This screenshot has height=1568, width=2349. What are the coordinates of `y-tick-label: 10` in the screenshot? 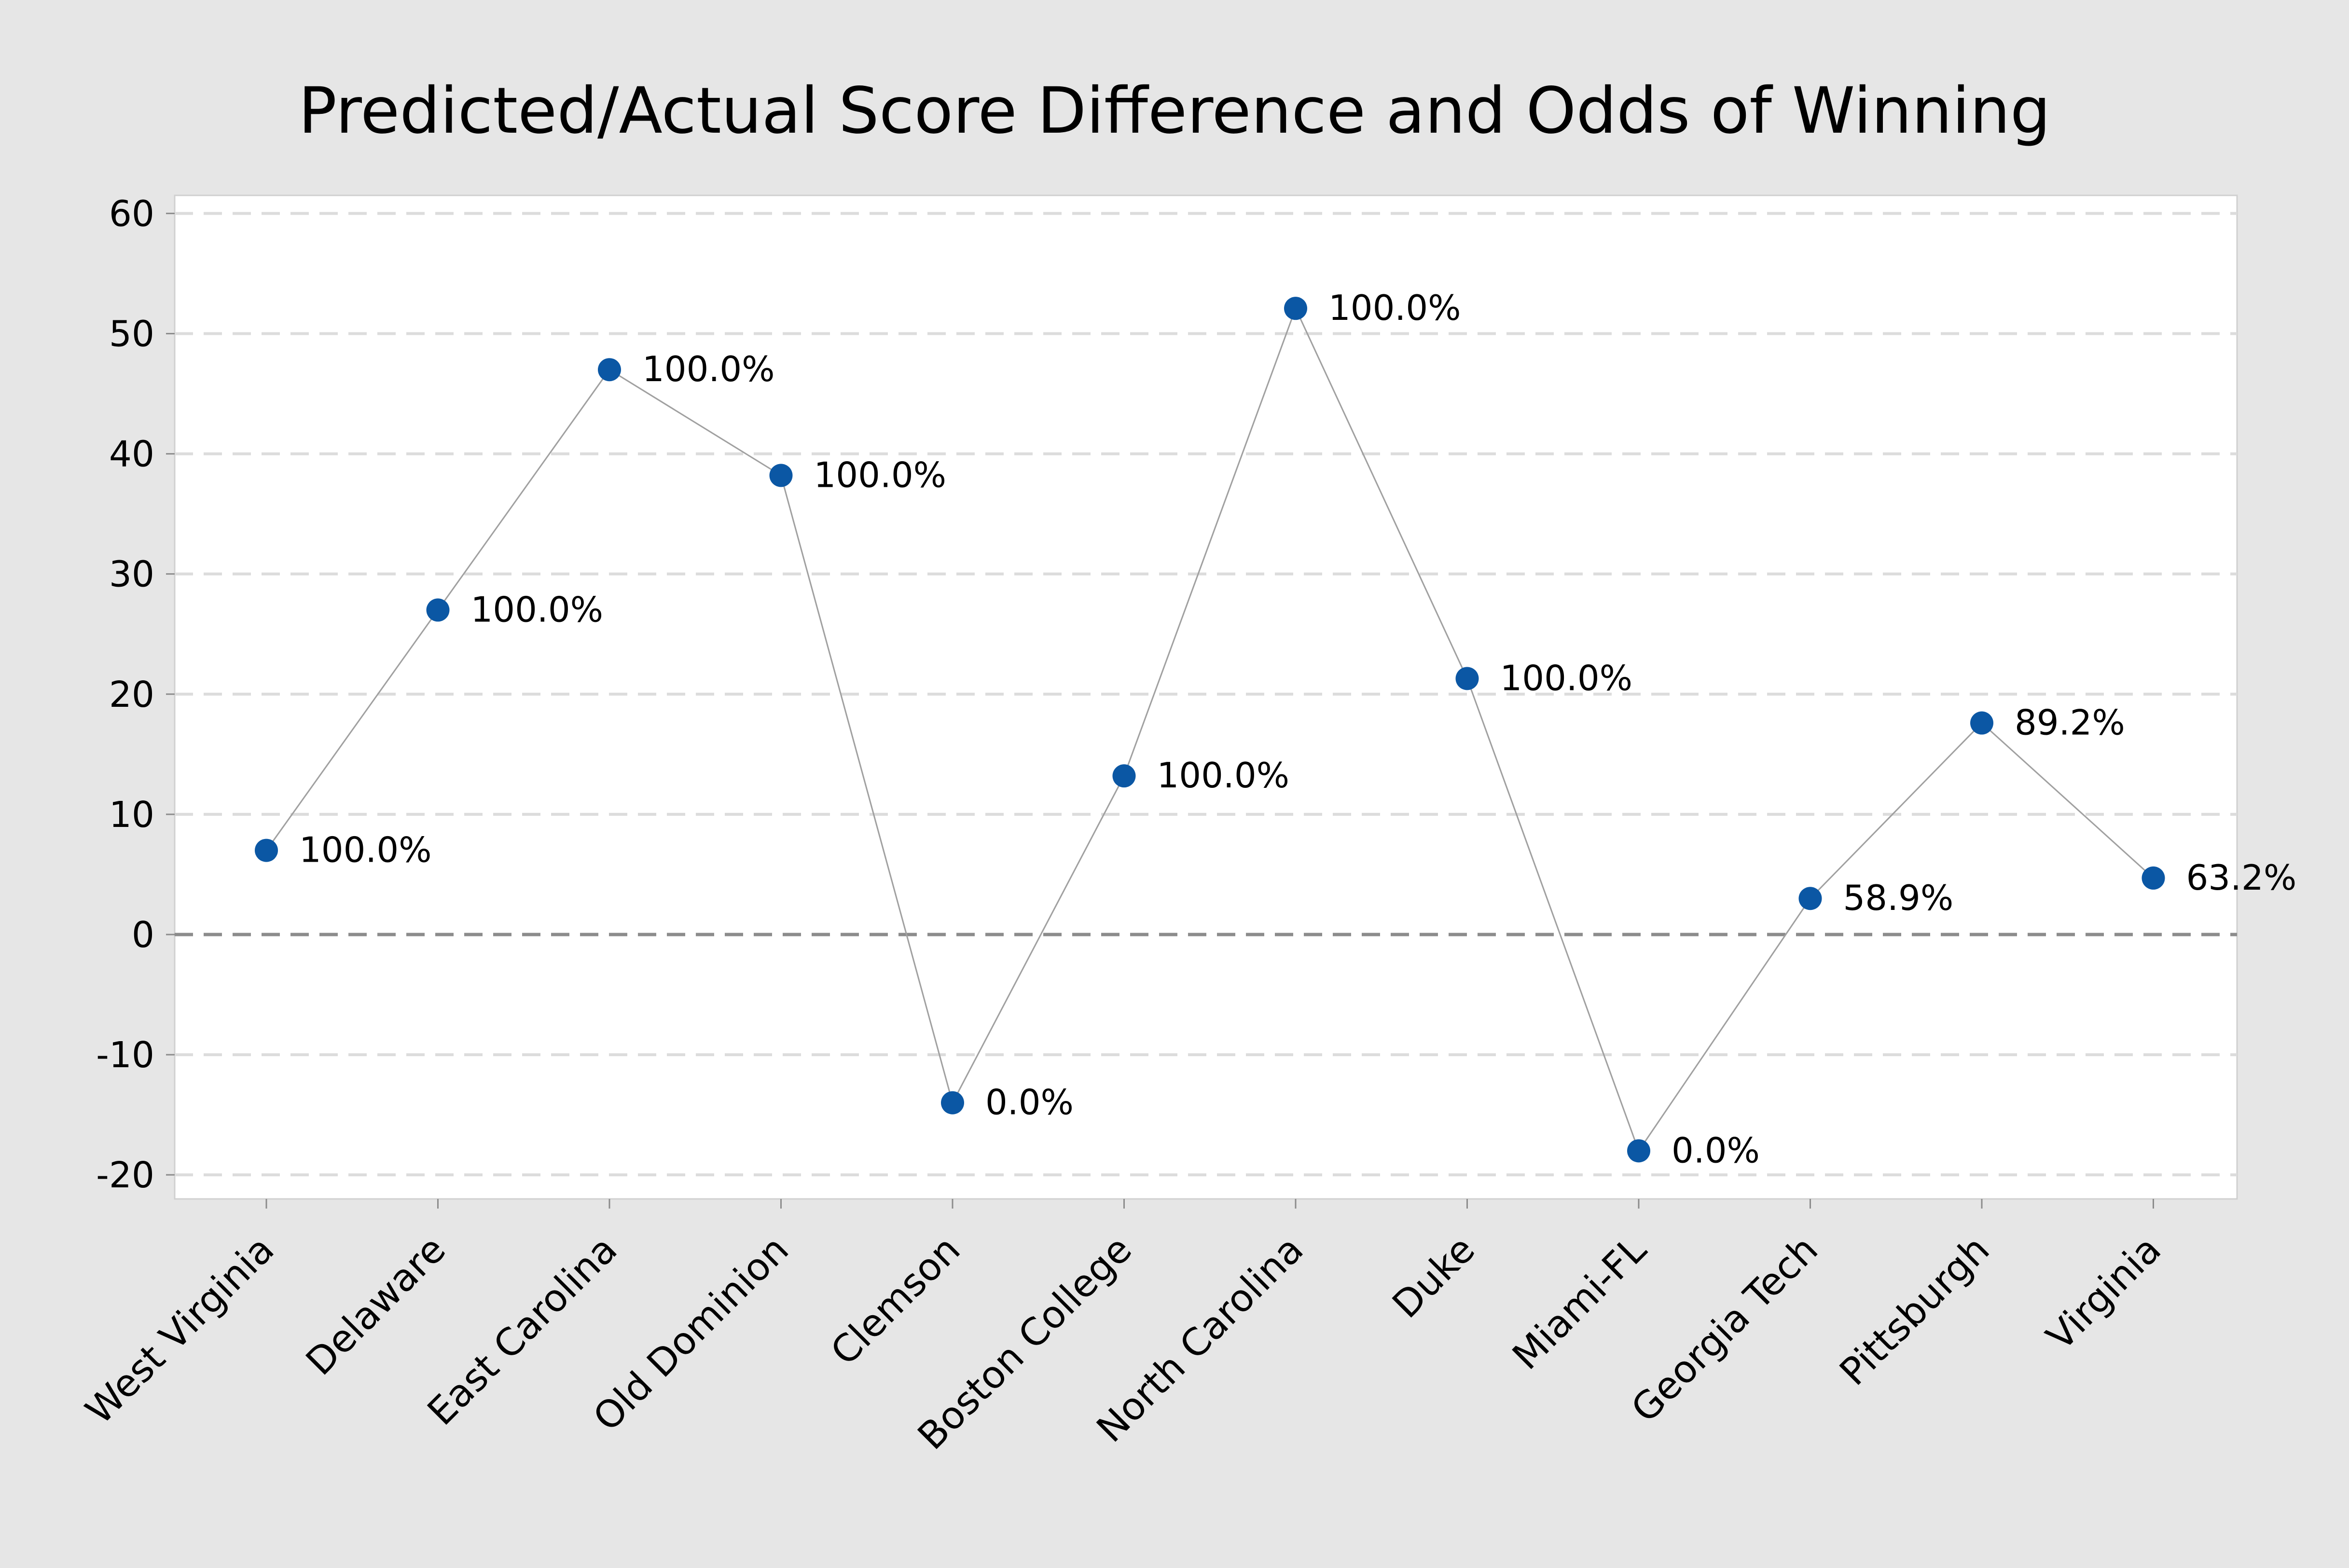 It's located at (131, 815).